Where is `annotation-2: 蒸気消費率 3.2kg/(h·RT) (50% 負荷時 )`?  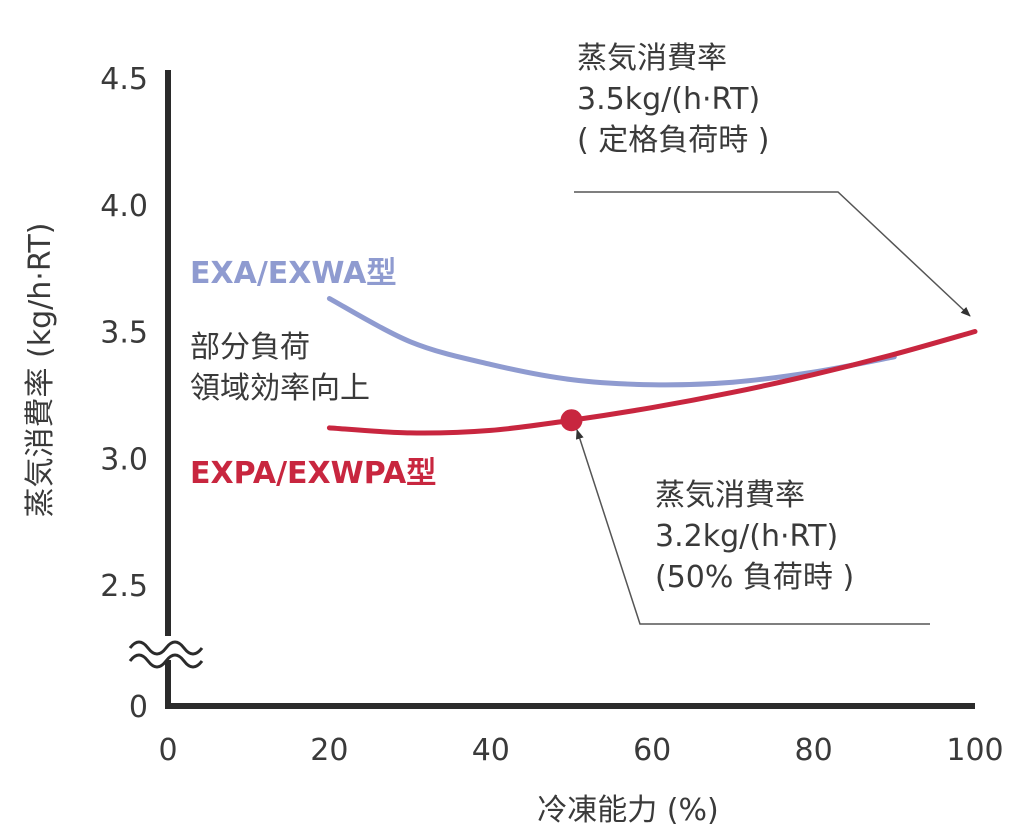
annotation-2: 蒸気消費率 3.2kg/(h·RT) (50% 負荷時 ) is located at coordinates (752, 527).